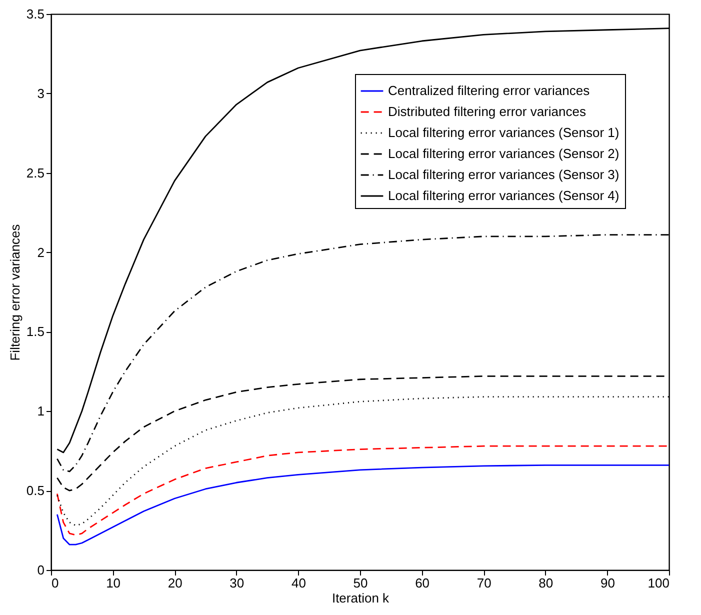 This screenshot has width=701, height=615. Describe the element at coordinates (175, 583) in the screenshot. I see `x-tick-label: 20` at that location.